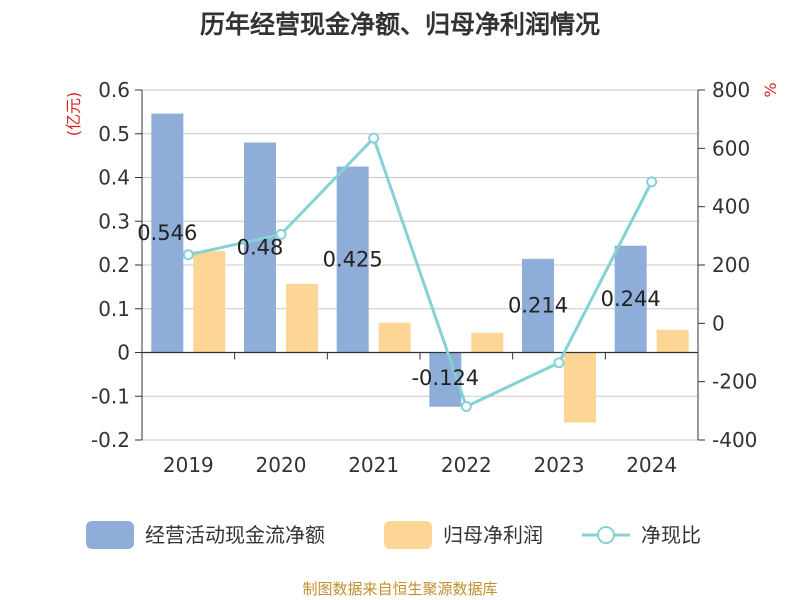 This screenshot has width=800, height=600. I want to click on chart-title: 历年经营现金净额、归母净利润情况, so click(400, 24).